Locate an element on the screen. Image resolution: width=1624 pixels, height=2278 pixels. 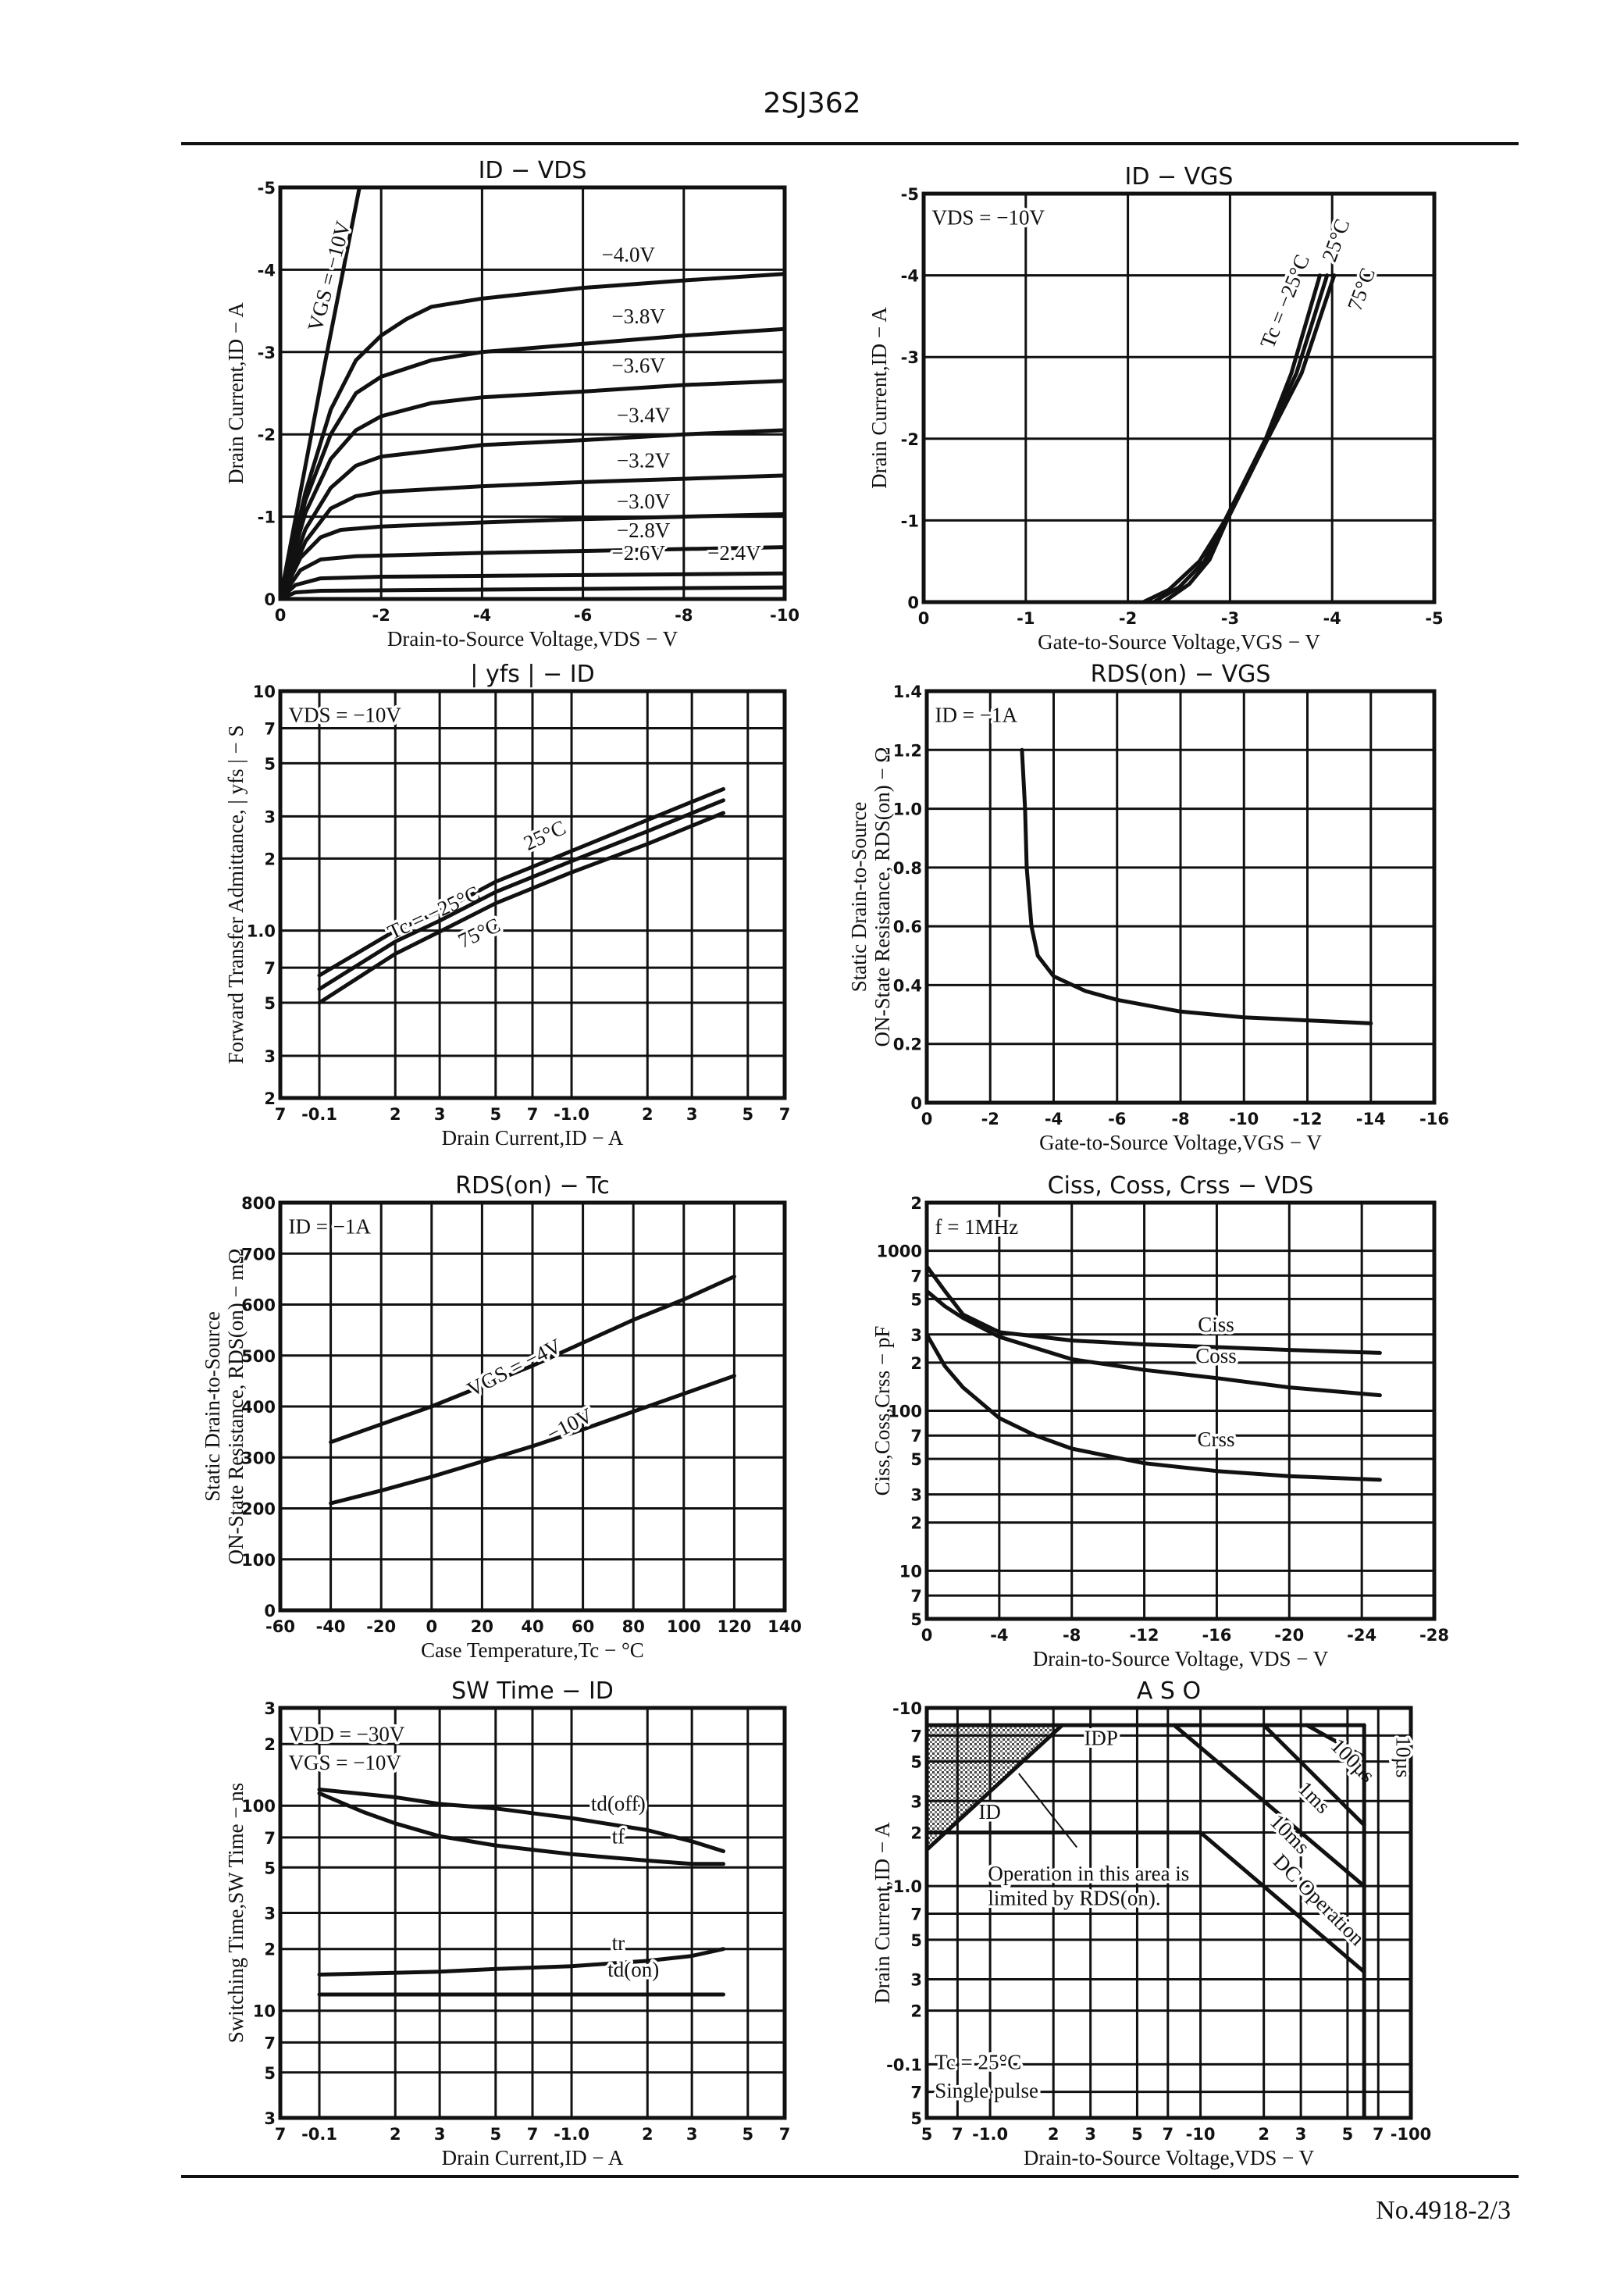
y-tick-label: 400 is located at coordinates (258, 1407).